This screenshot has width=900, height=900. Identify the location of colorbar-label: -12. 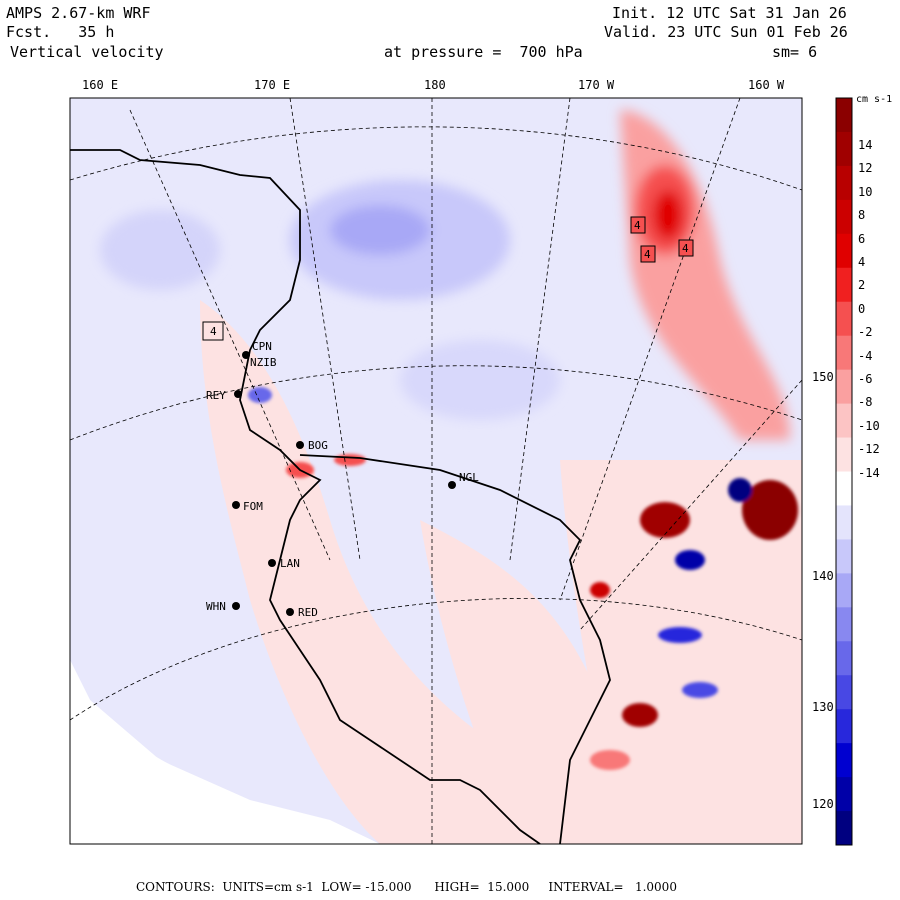
(869, 449).